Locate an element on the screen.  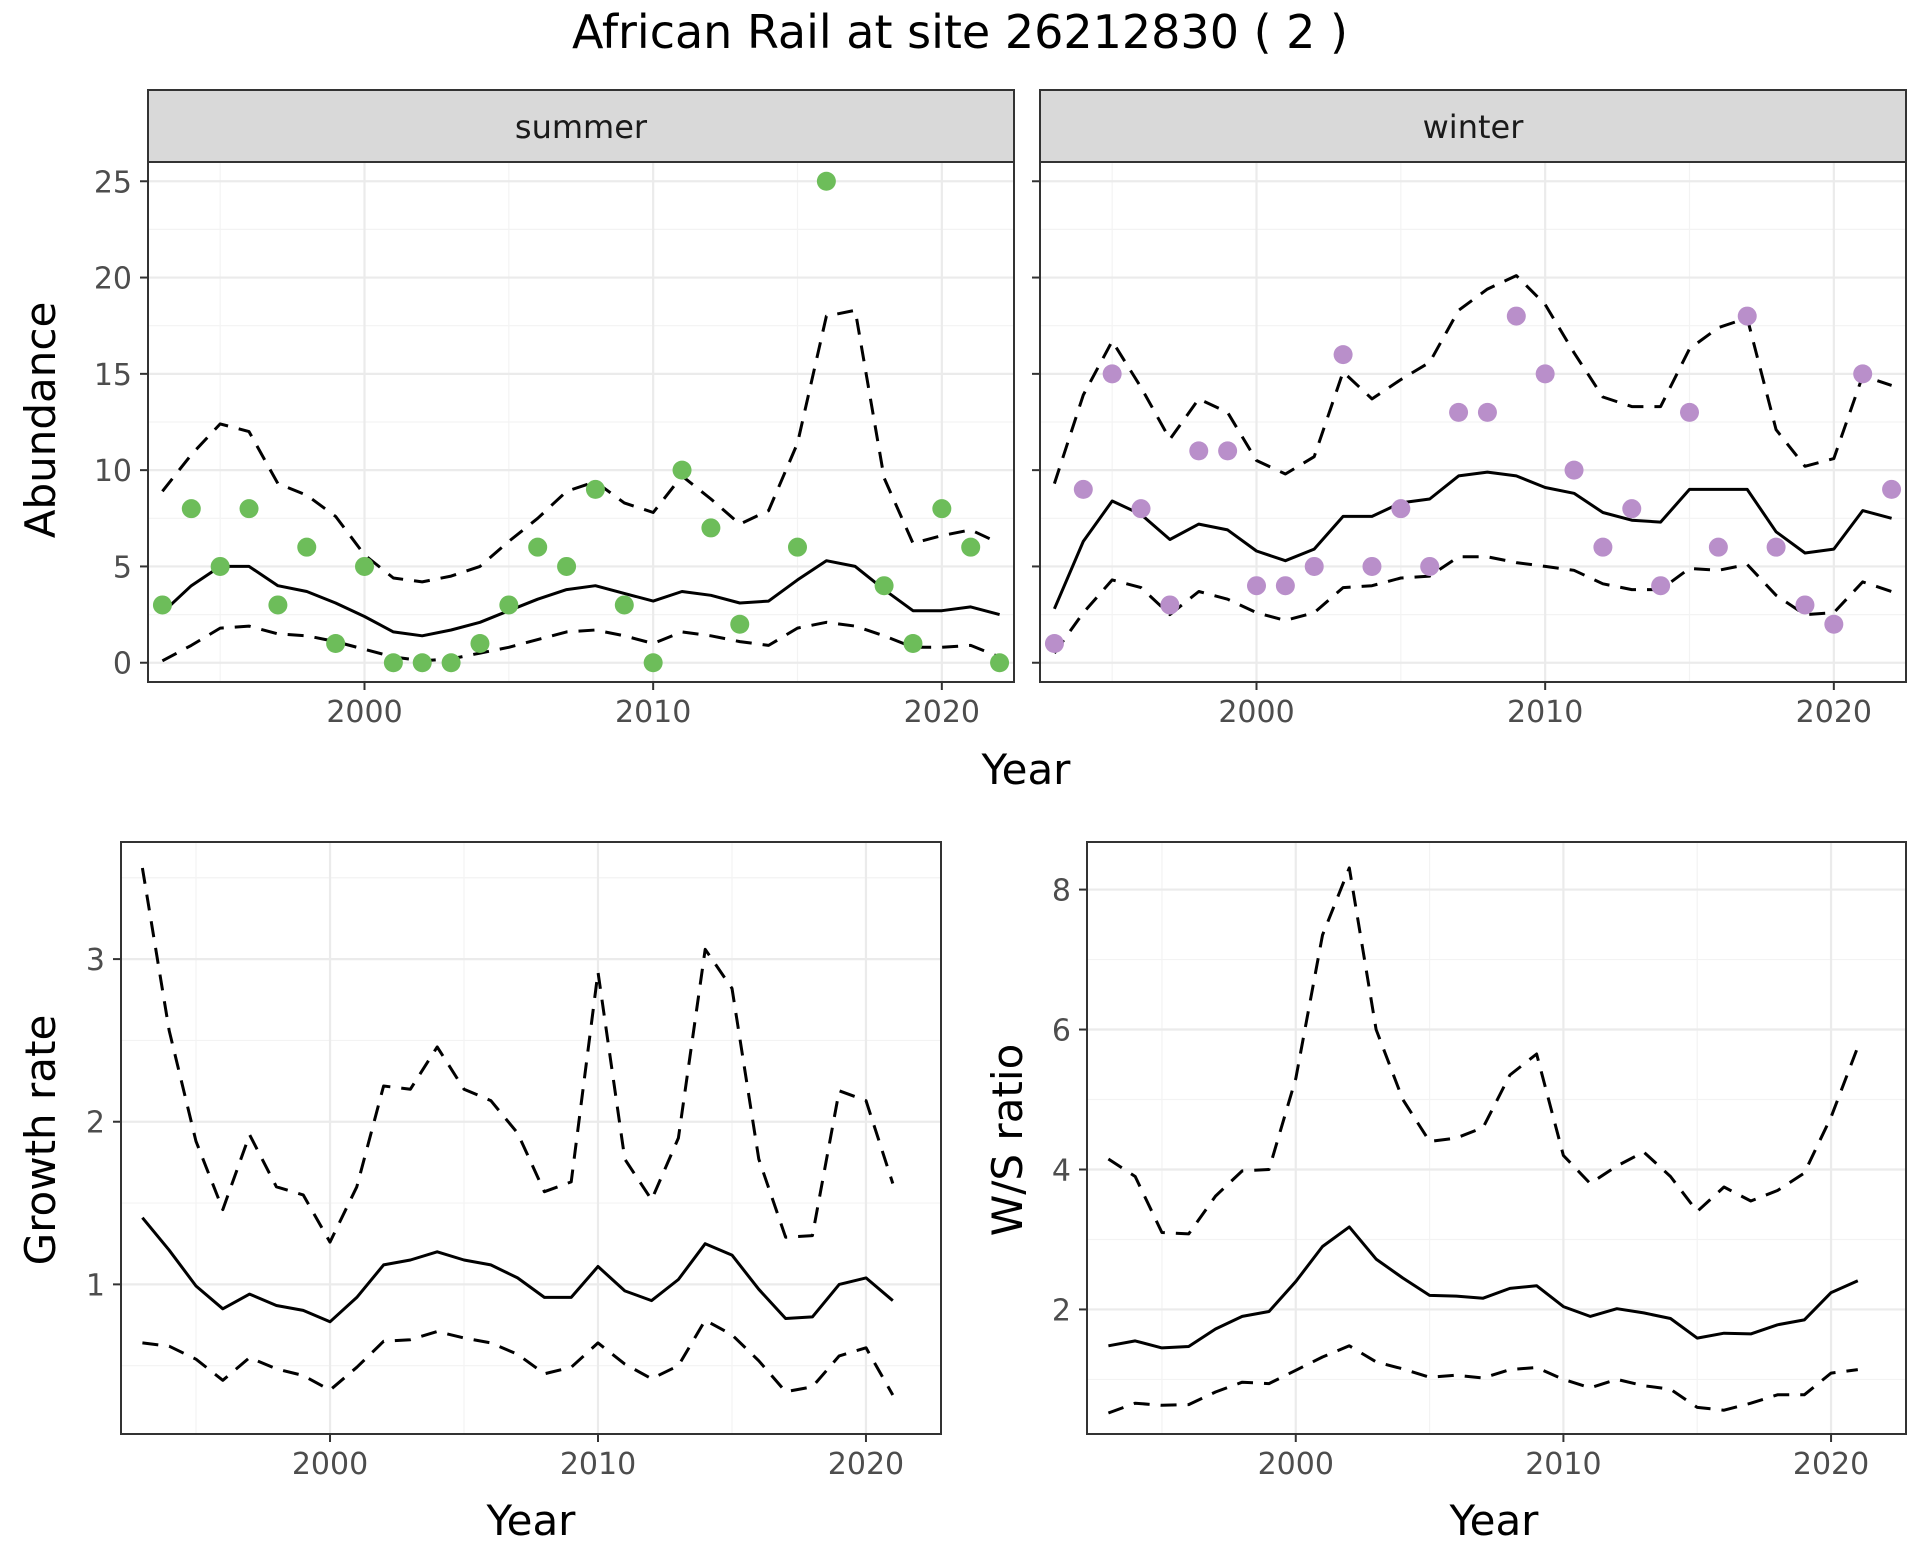
figure-title: African Rail at site 26212830 ( 2 ) is located at coordinates (960, 32).